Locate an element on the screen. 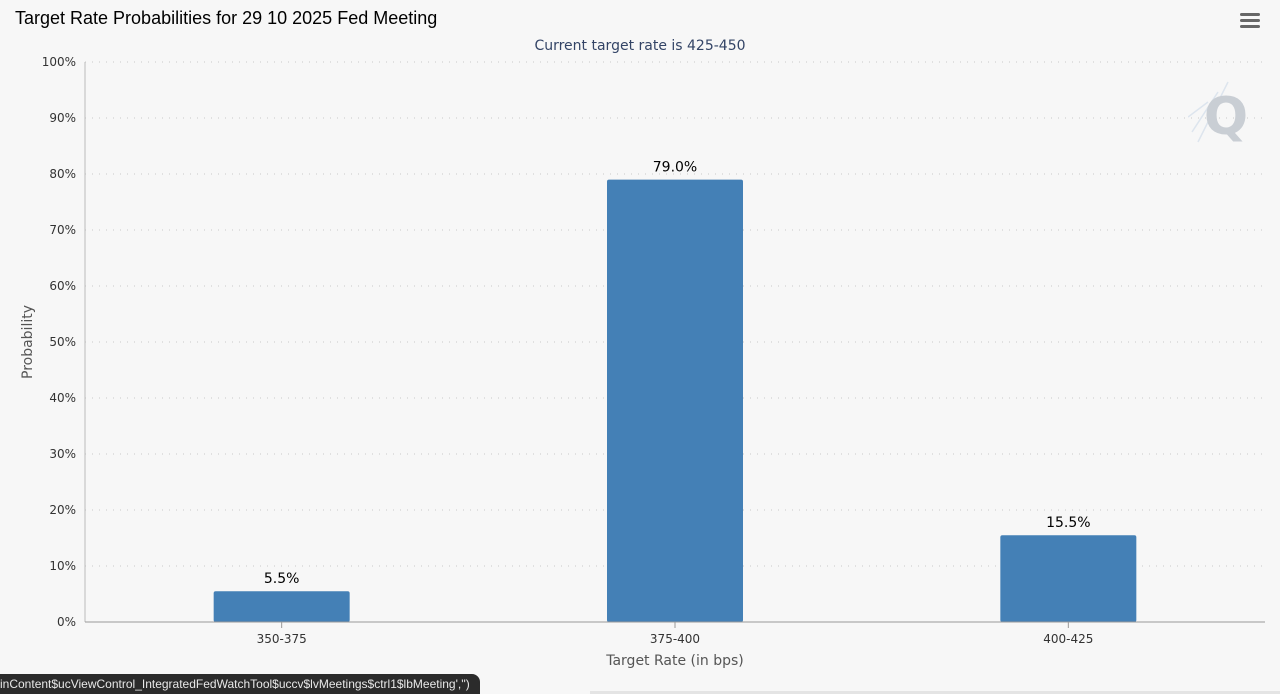 The height and width of the screenshot is (694, 1280). data-label-350-375: 5.5% is located at coordinates (282, 579).